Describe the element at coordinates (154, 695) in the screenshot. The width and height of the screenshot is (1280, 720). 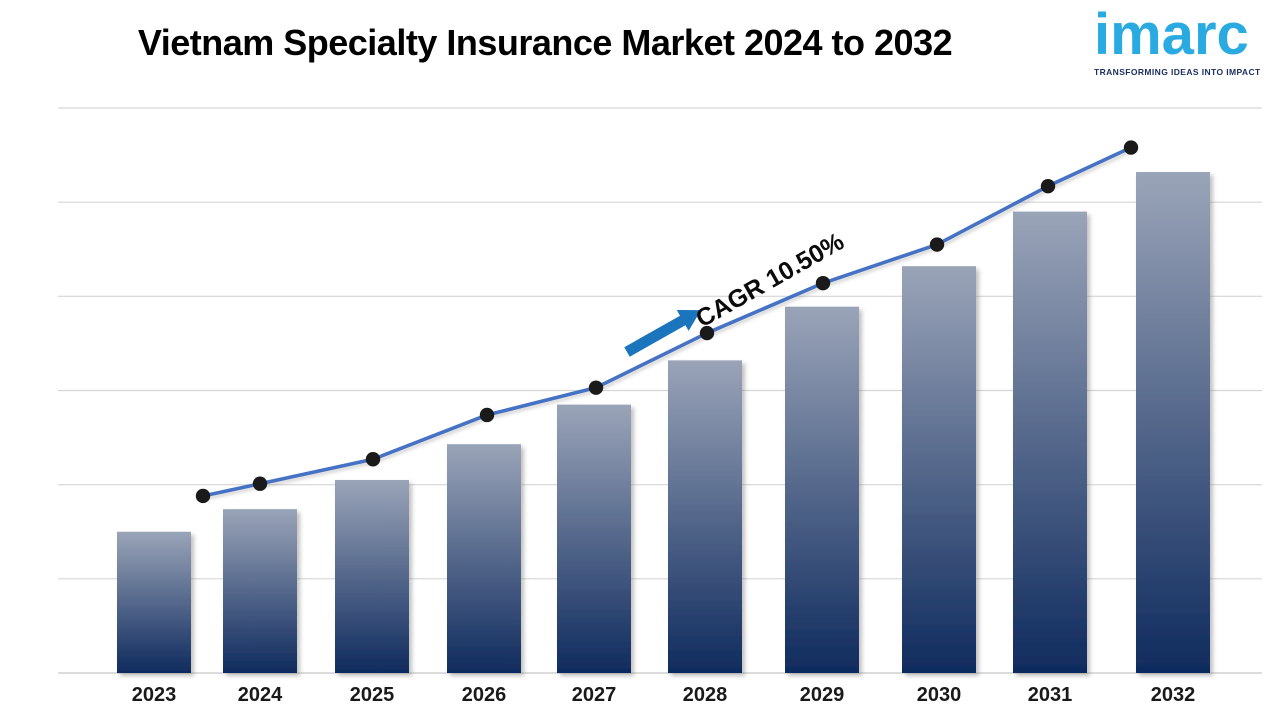
I see `x-axis-label-2023: 2023` at that location.